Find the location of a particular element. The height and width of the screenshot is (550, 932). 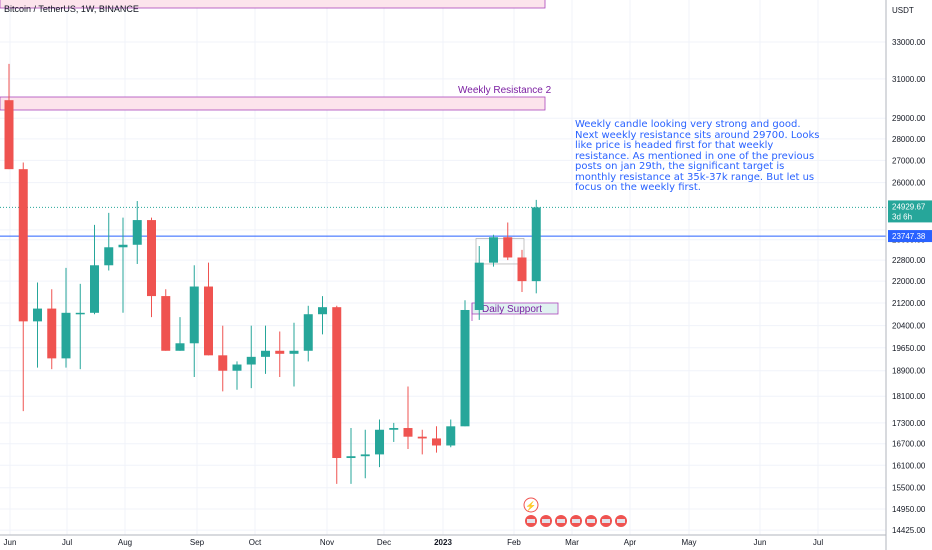

y-tick-label: 16100.00 is located at coordinates (909, 465).